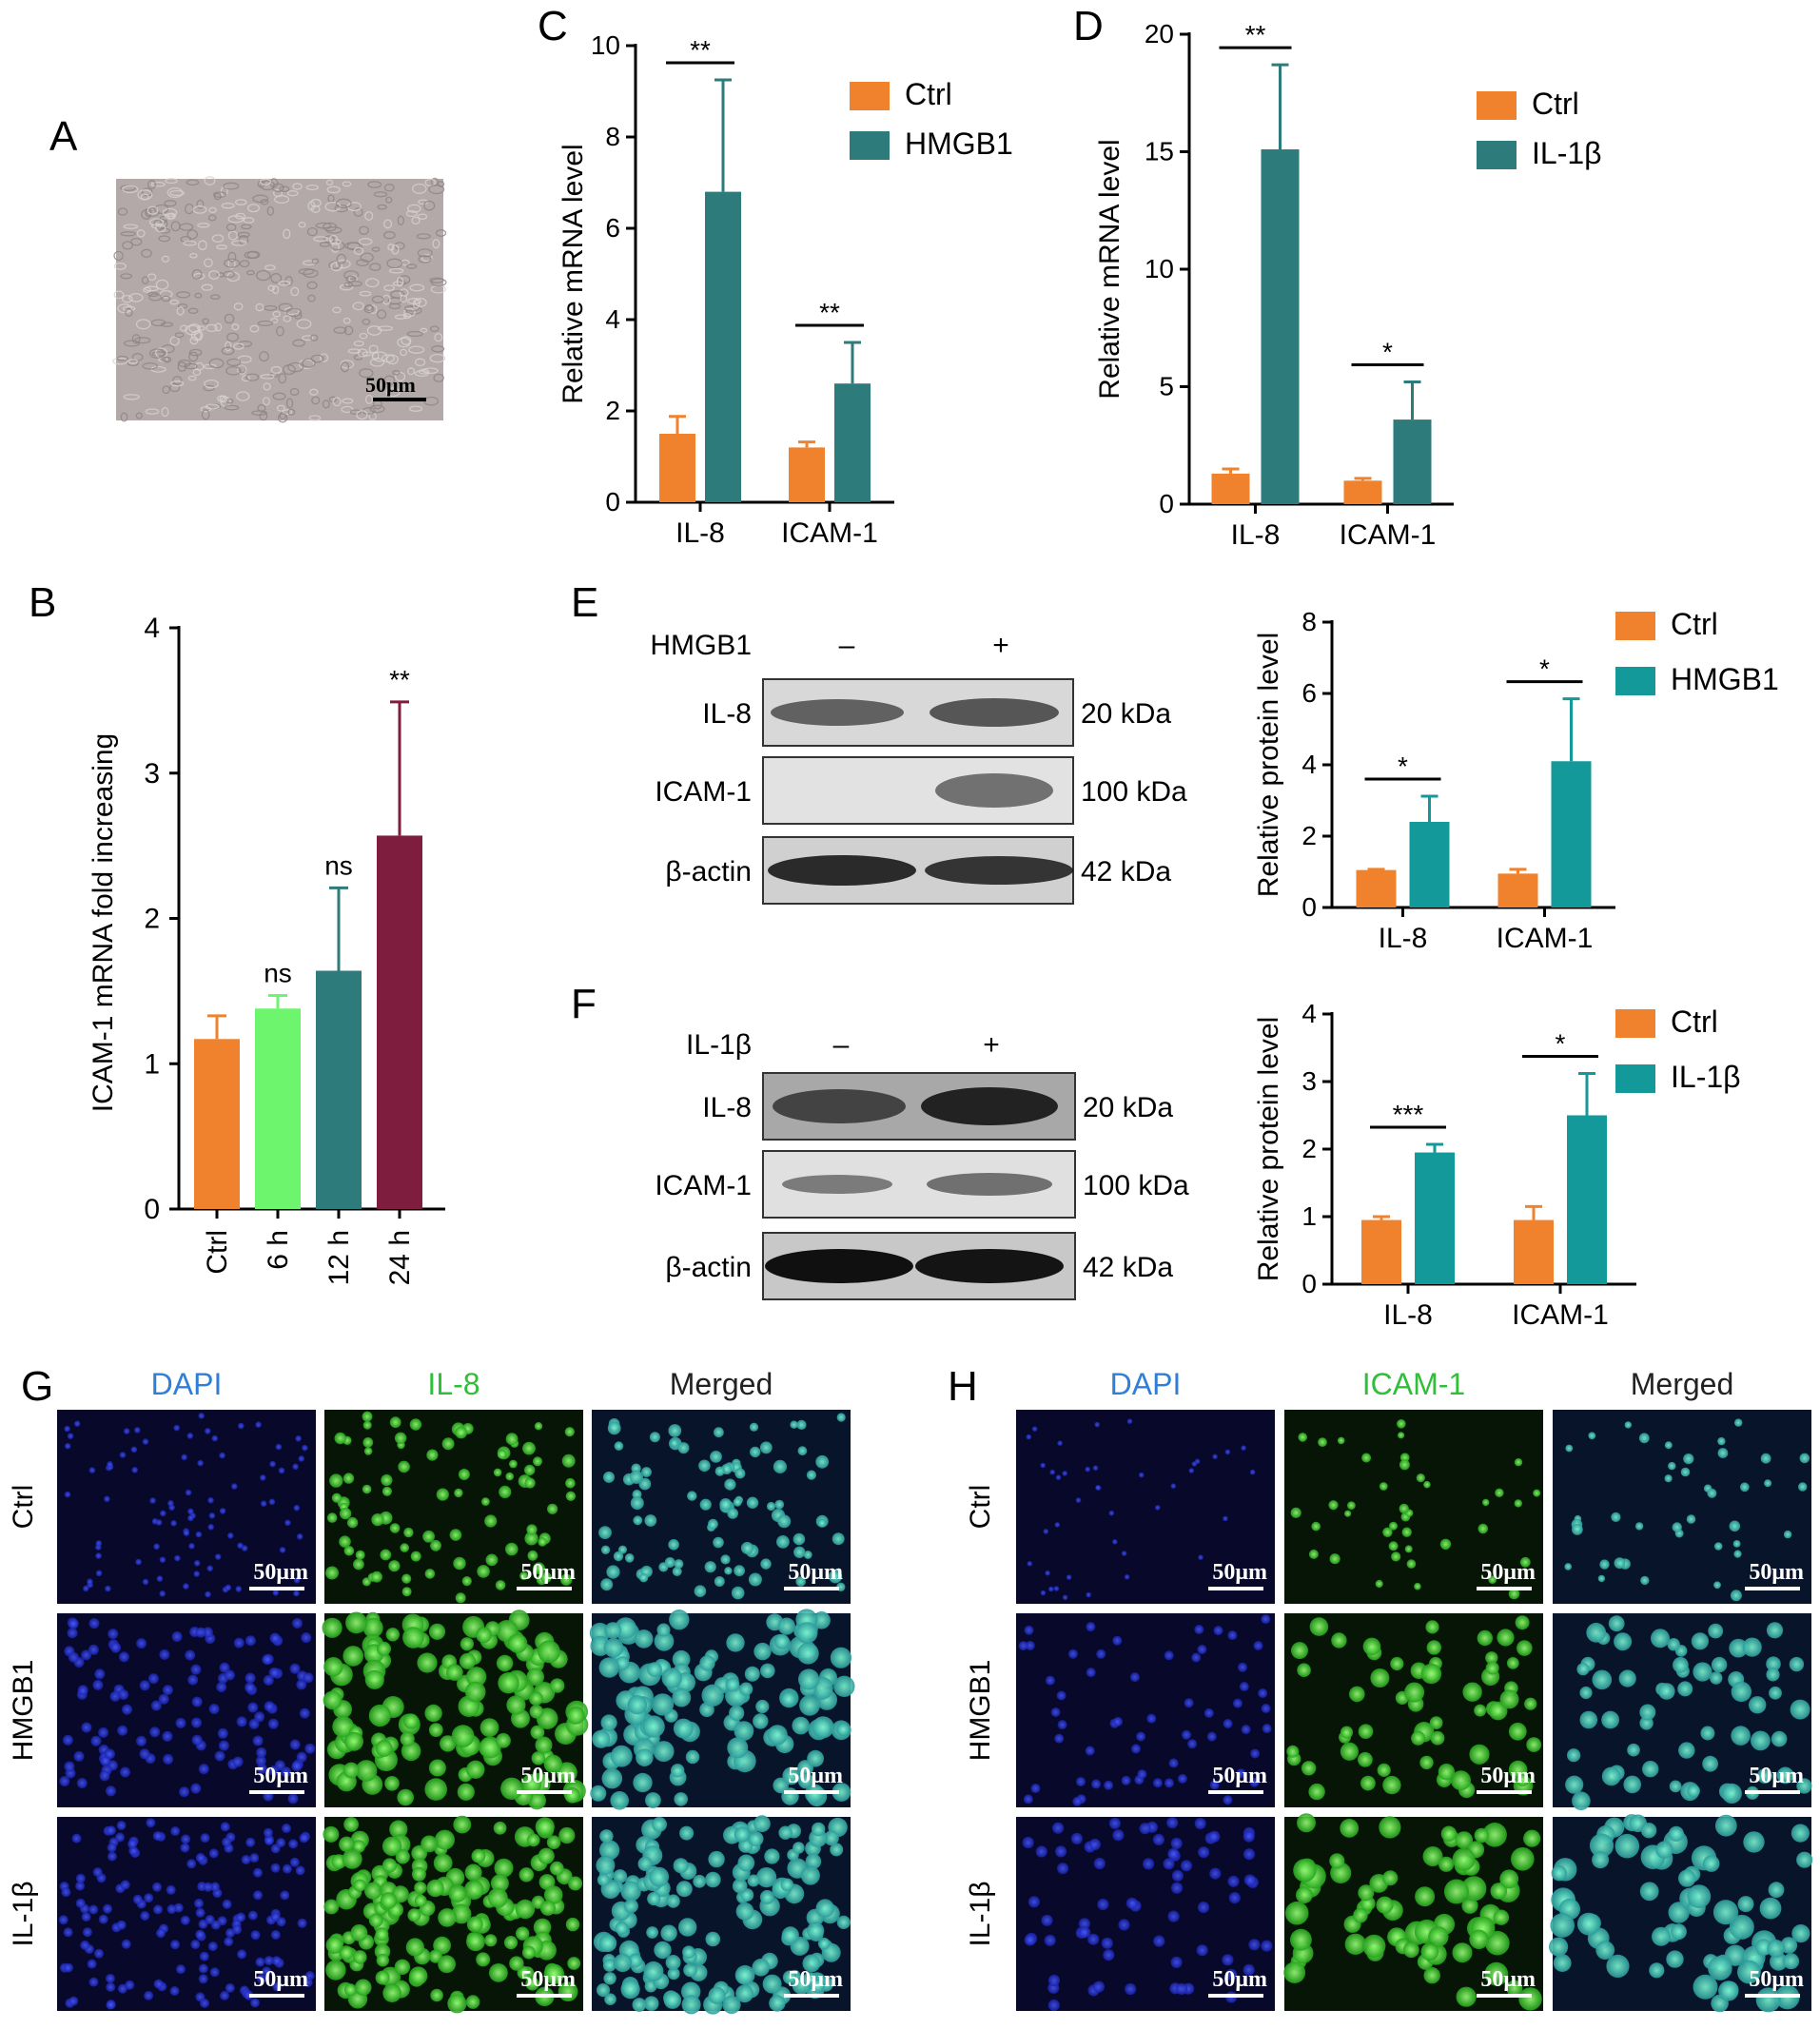 This screenshot has width=1820, height=2029. I want to click on micrograph, so click(1682, 1507).